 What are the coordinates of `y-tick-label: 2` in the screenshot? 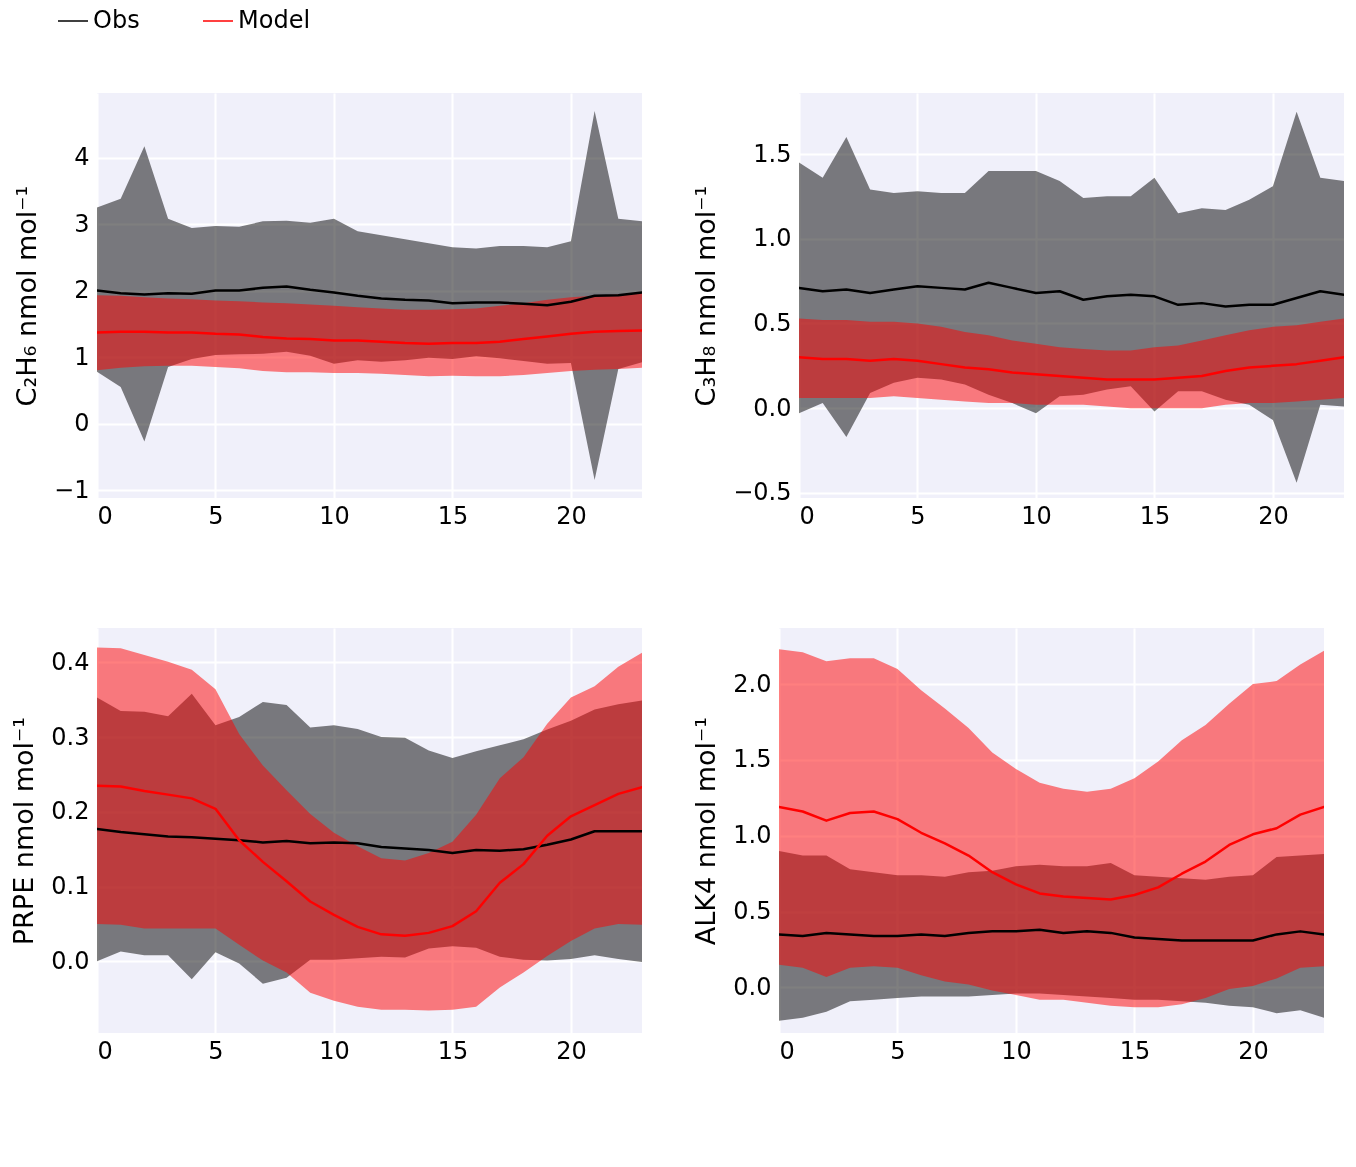 It's located at (82, 290).